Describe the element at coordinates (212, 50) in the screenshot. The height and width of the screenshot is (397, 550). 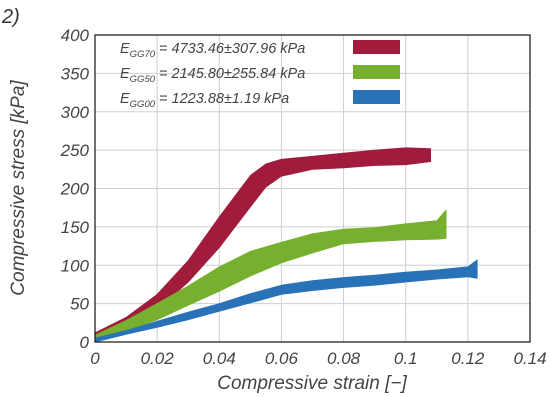
I see `legend-label-gg70: EGG70 = 4733.46±307.96 kPa` at that location.